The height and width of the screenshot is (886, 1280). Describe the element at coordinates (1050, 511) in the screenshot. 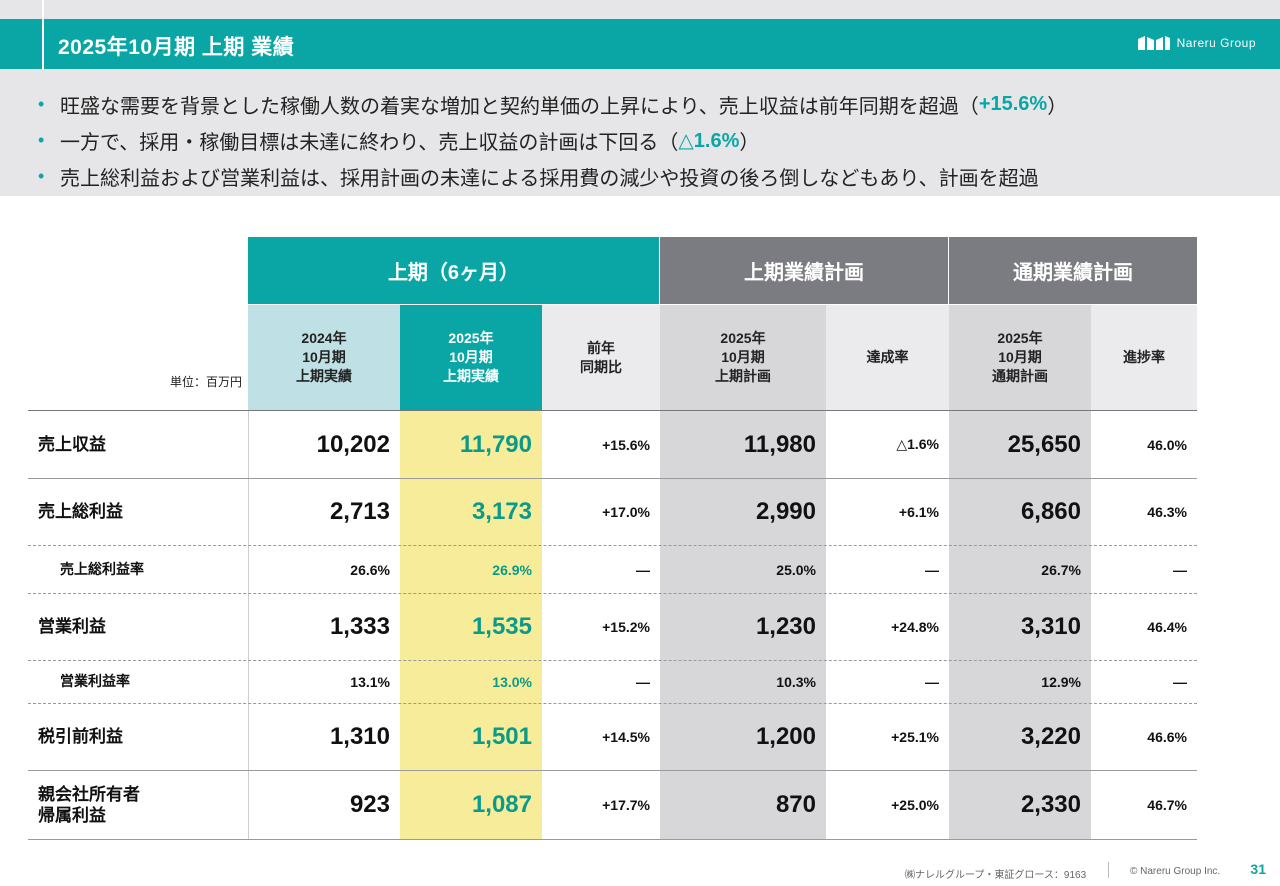

I see `table-cell-value: 6,860` at that location.